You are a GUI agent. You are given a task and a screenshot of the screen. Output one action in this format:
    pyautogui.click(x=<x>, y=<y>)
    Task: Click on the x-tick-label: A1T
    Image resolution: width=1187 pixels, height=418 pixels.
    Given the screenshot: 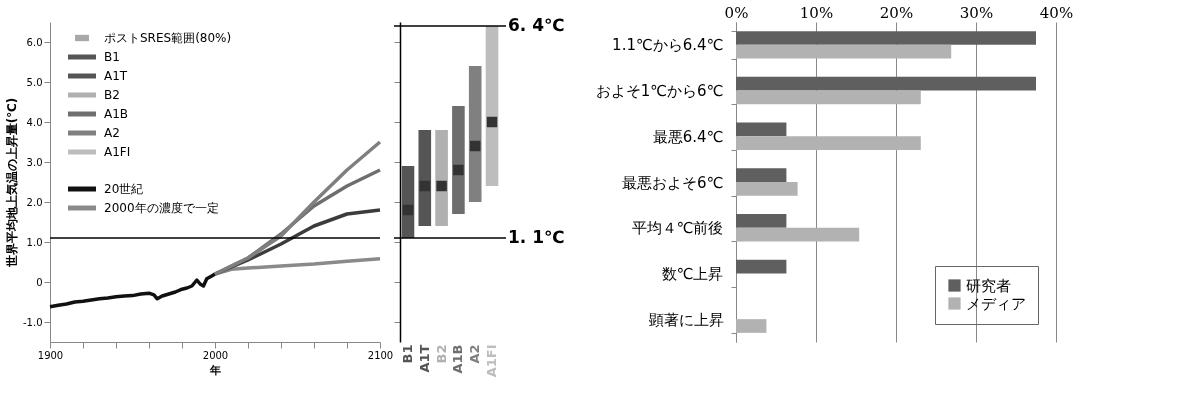 What is the action you would take?
    pyautogui.click(x=424, y=358)
    